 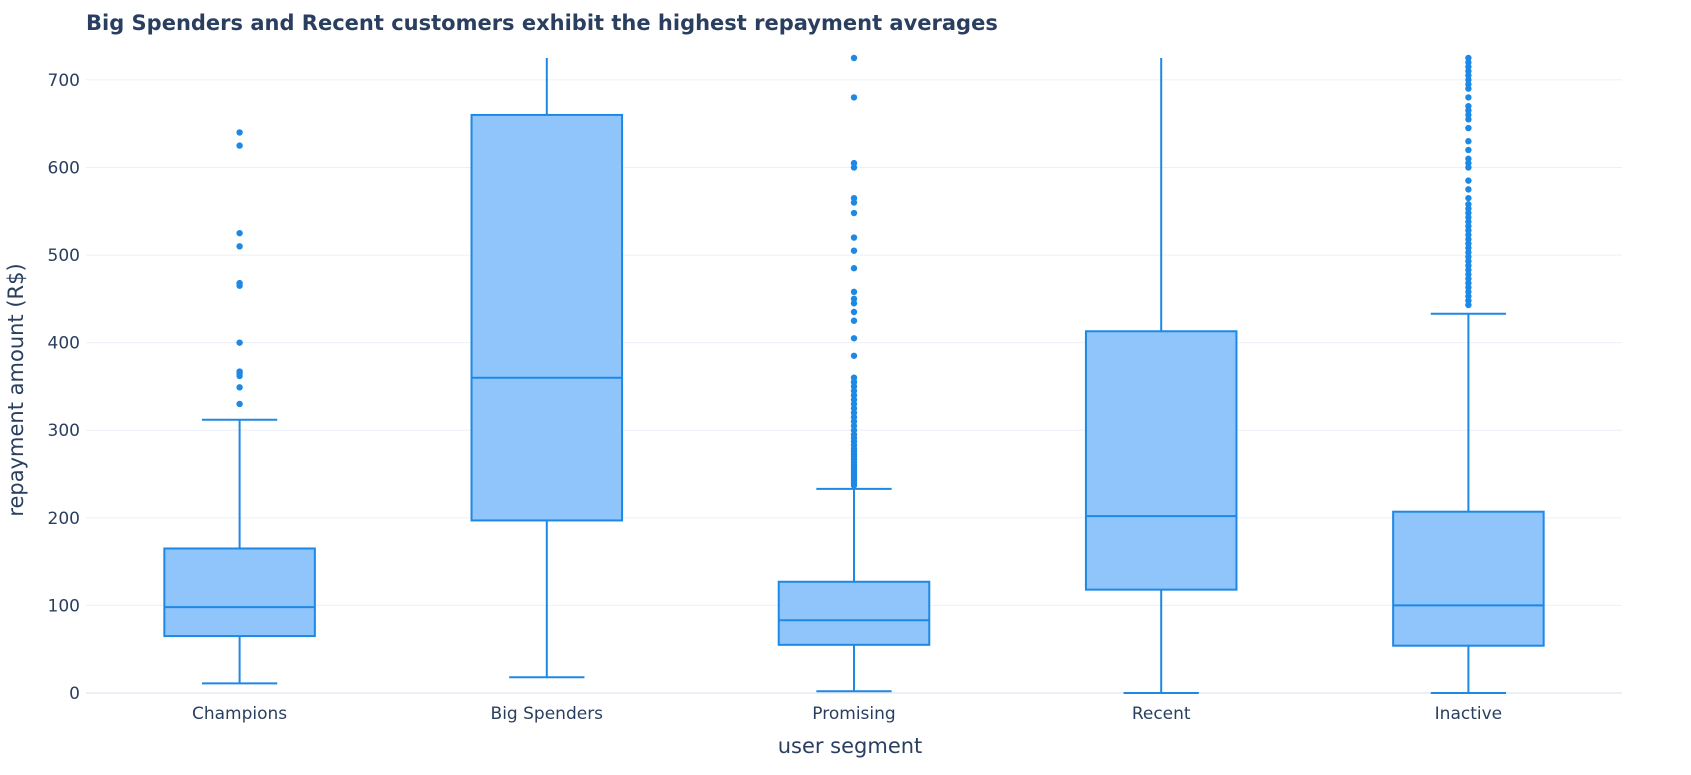 What do you see at coordinates (547, 714) in the screenshot?
I see `x-tick-label: Big Spenders` at bounding box center [547, 714].